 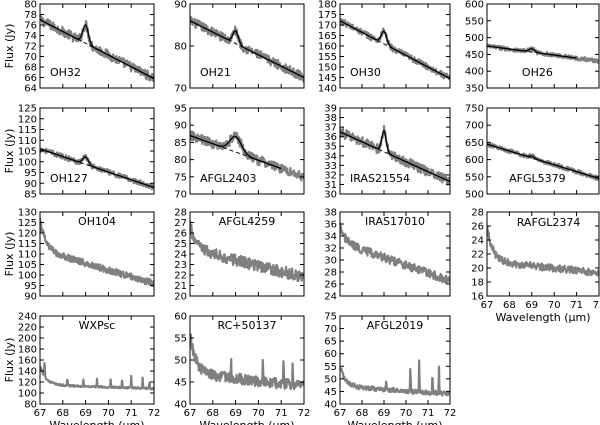 I want to click on panel-oh32-ytick-label: 68, so click(x=30, y=68).